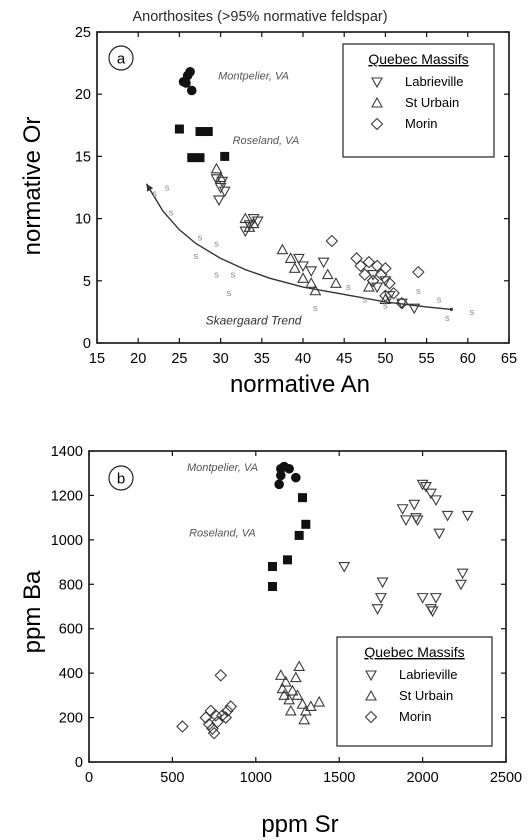 This screenshot has width=532, height=840. What do you see at coordinates (97, 359) in the screenshot?
I see `panel-a-x-tick-label: 15` at bounding box center [97, 359].